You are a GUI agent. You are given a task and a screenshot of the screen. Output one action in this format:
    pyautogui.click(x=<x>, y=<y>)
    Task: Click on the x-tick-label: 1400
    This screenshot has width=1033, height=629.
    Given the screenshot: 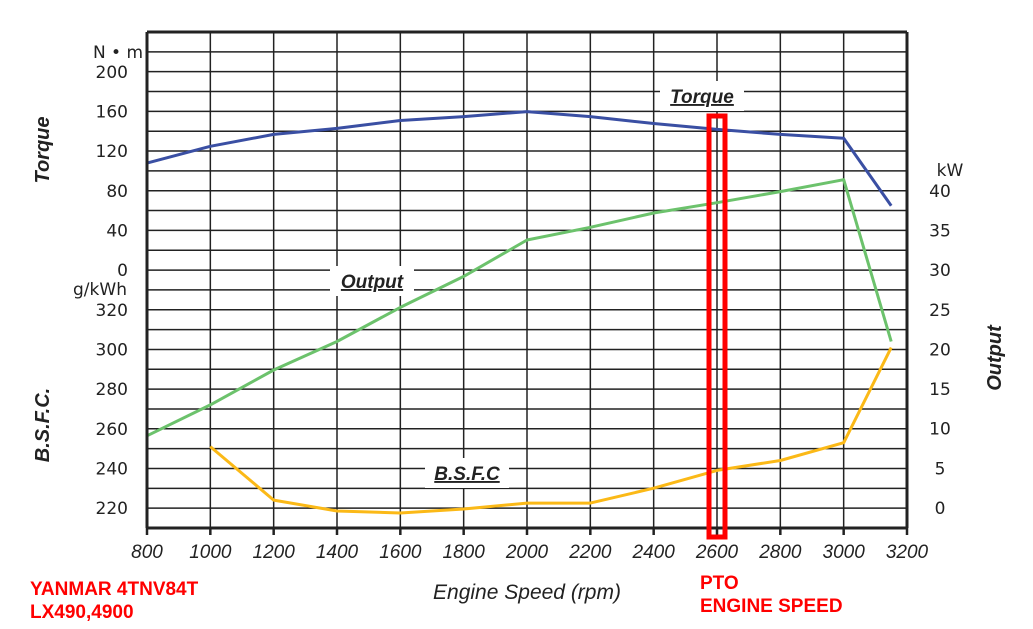 What is the action you would take?
    pyautogui.click(x=337, y=552)
    